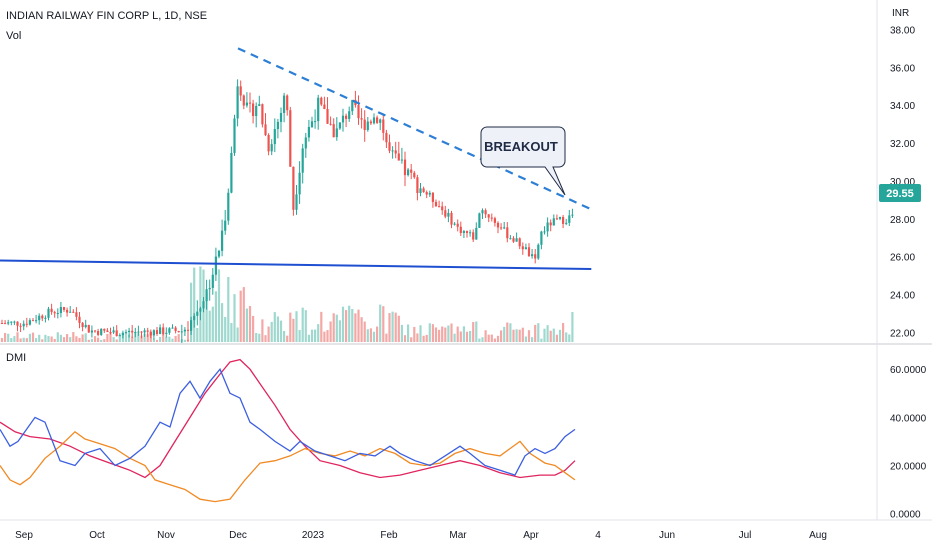  What do you see at coordinates (16, 358) in the screenshot?
I see `dmi-indicator-label: DMI` at bounding box center [16, 358].